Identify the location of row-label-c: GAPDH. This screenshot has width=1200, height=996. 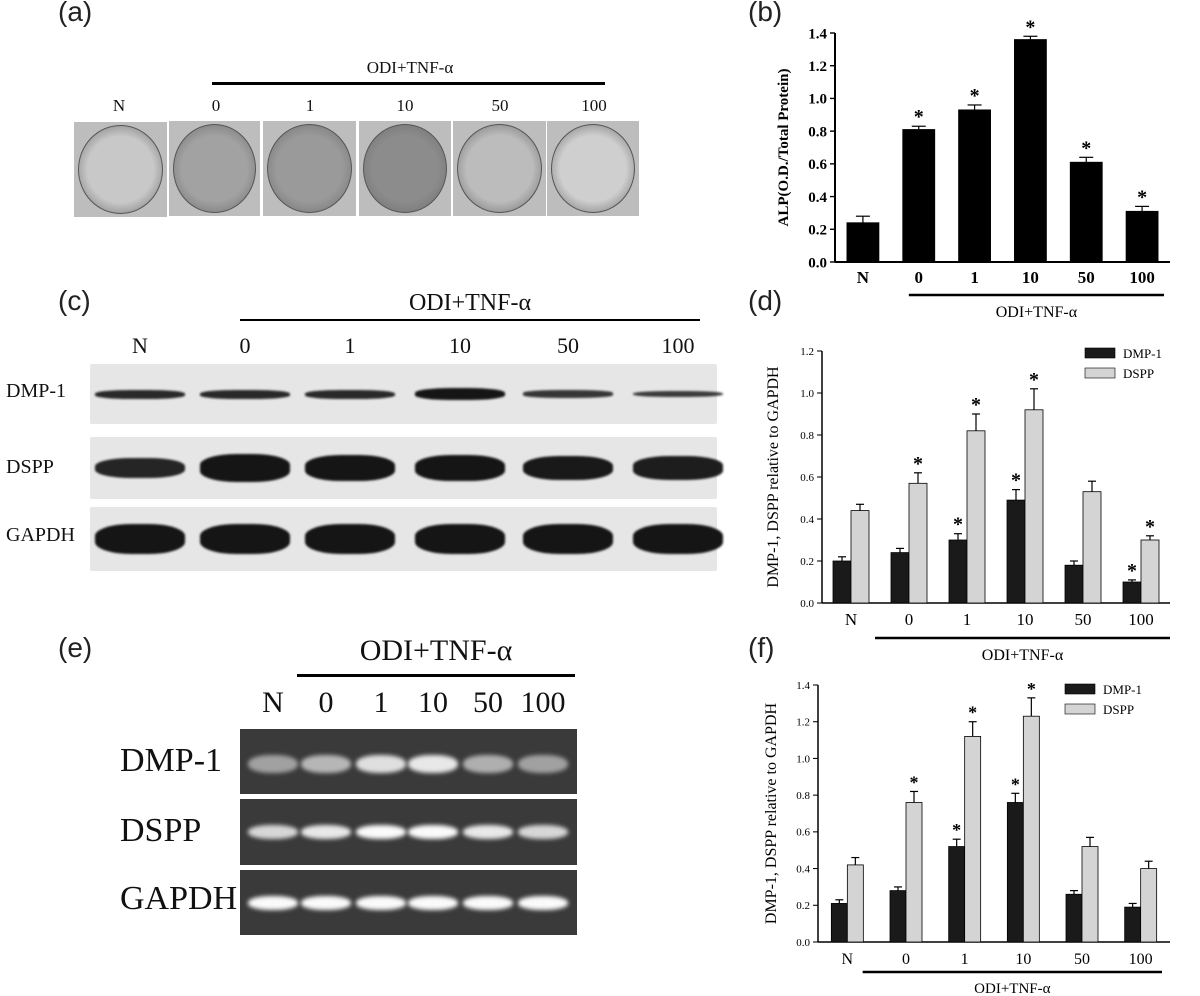
(40, 535).